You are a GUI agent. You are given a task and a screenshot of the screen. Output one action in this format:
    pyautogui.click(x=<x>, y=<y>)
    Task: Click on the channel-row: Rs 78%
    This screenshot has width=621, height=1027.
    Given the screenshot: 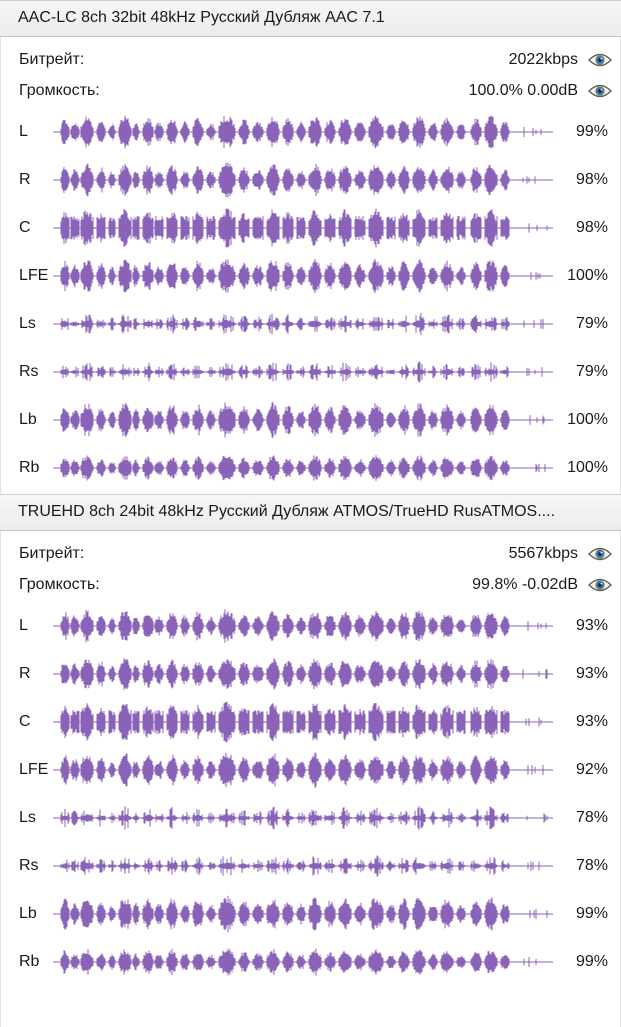 What is the action you would take?
    pyautogui.click(x=310, y=866)
    